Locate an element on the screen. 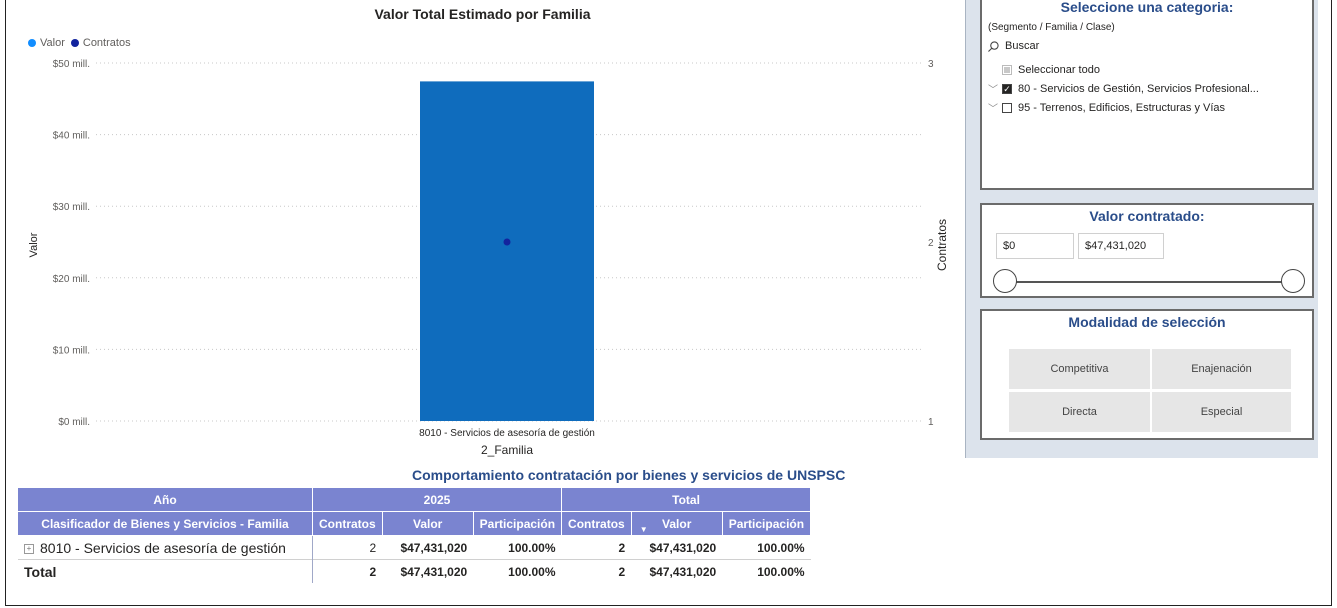  category-search: Buscar is located at coordinates (1013, 46).